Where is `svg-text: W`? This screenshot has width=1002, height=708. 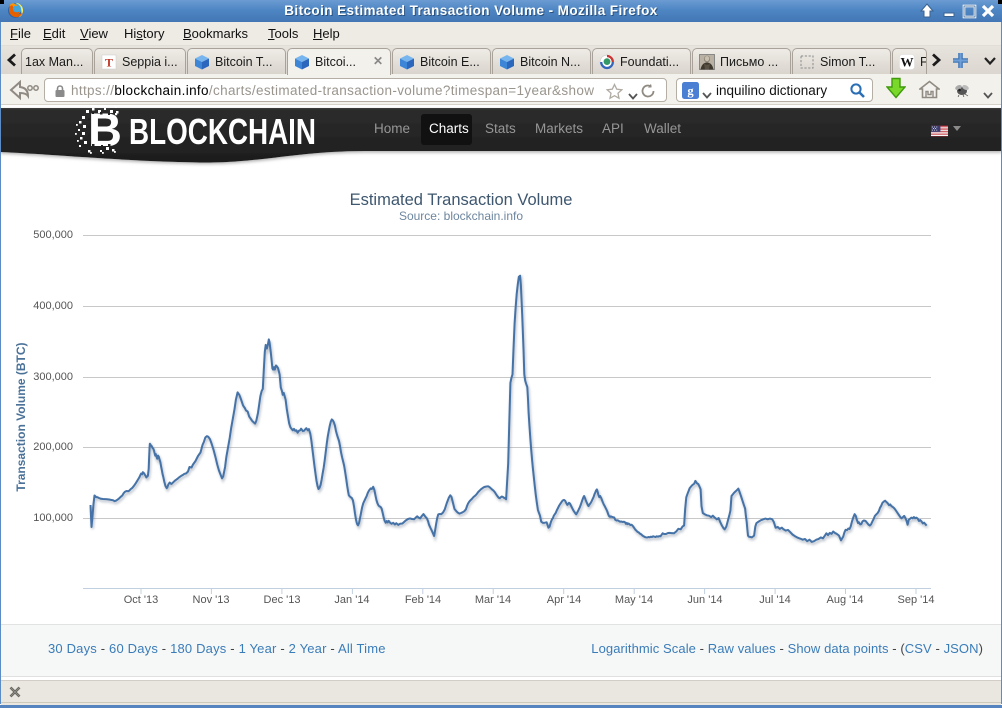 svg-text: W is located at coordinates (907, 62).